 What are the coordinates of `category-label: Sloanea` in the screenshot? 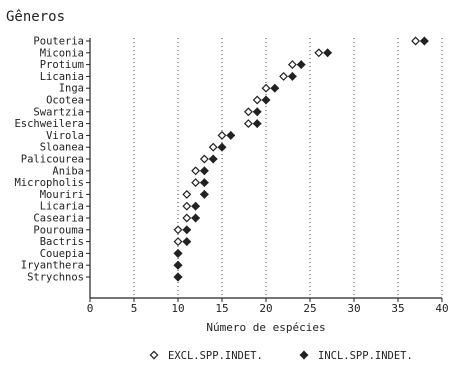 It's located at (62, 148).